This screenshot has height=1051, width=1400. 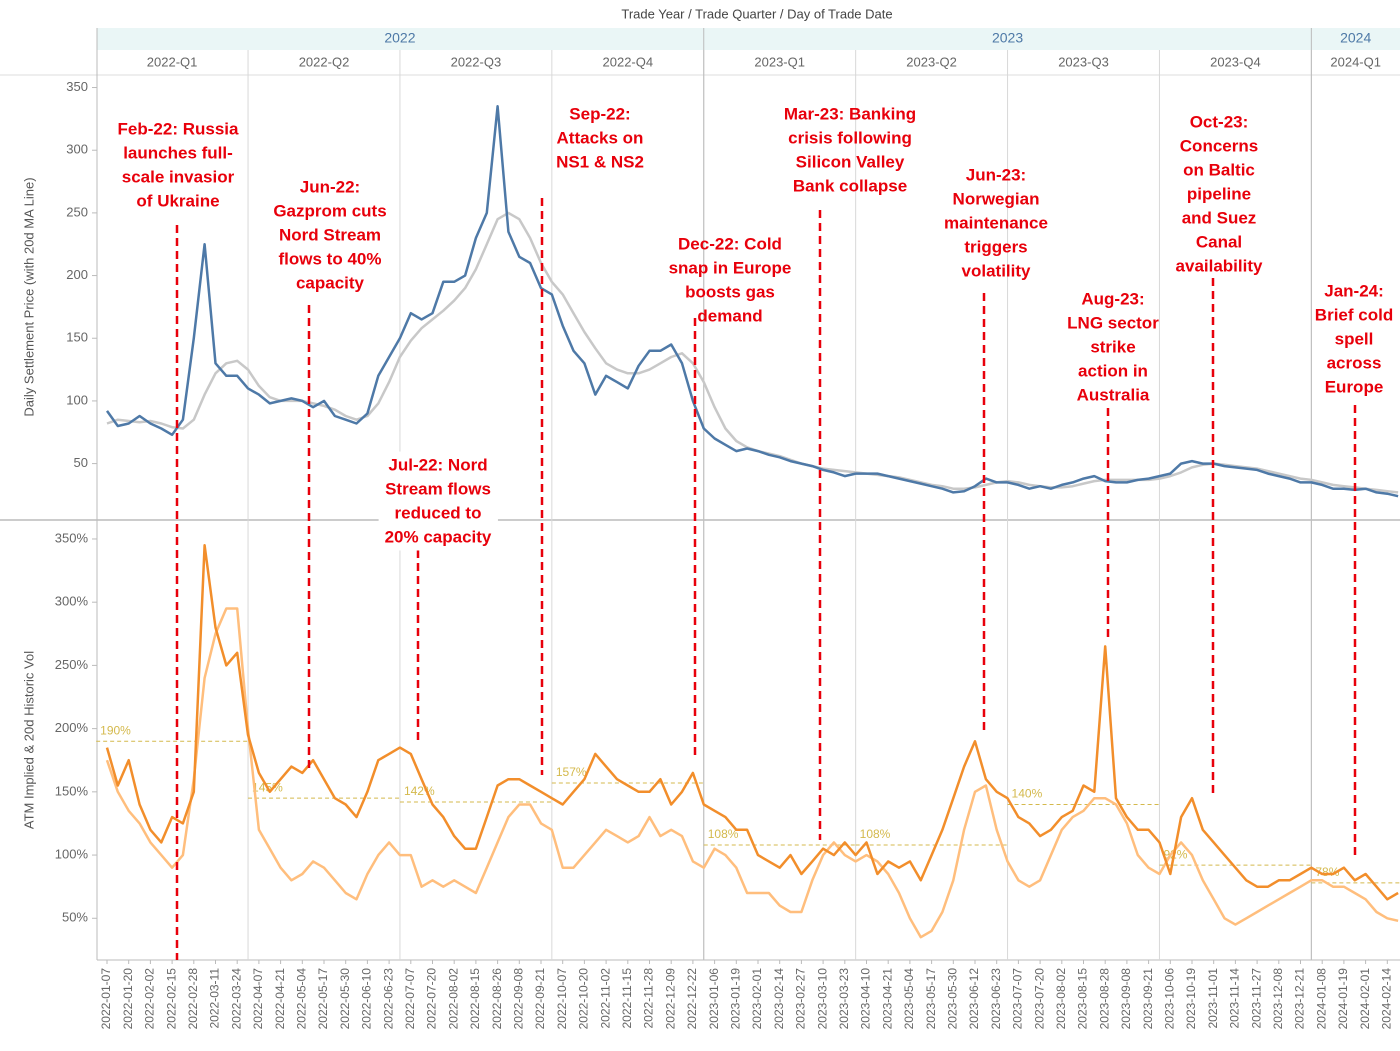 What do you see at coordinates (730, 267) in the screenshot?
I see `annotation-text: snap in Europe` at bounding box center [730, 267].